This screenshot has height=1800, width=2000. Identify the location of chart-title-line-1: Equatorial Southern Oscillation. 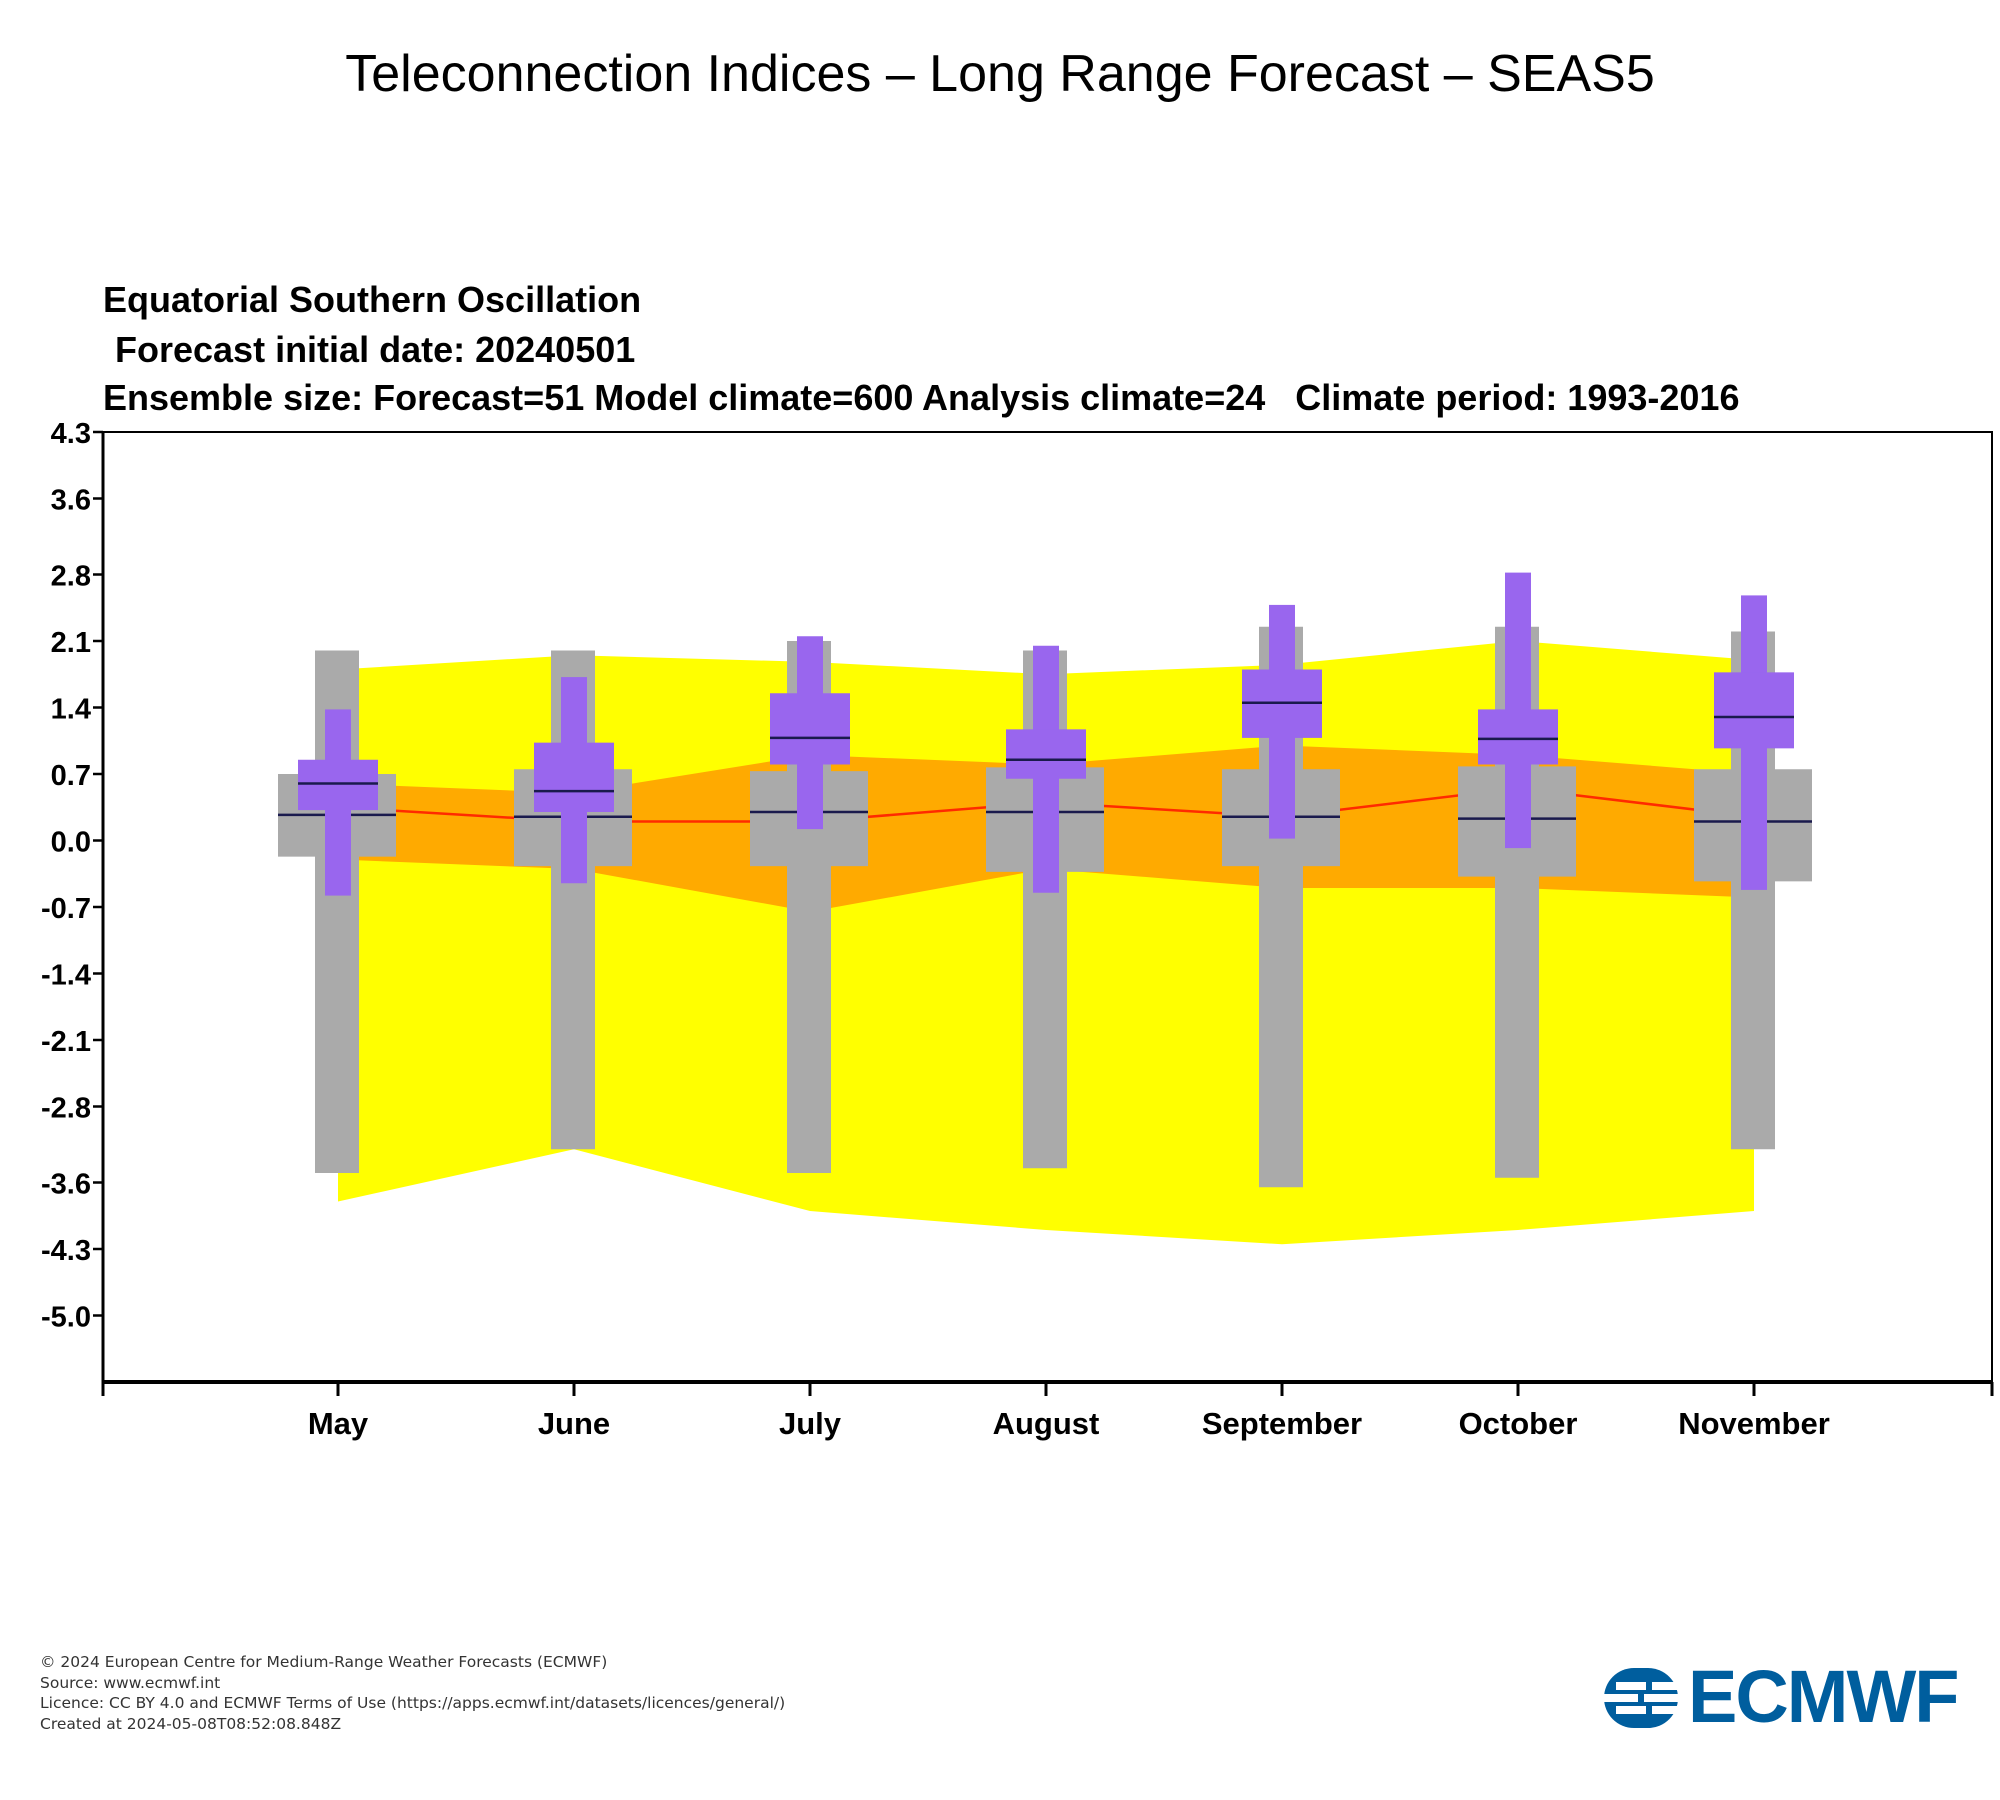
(372, 299).